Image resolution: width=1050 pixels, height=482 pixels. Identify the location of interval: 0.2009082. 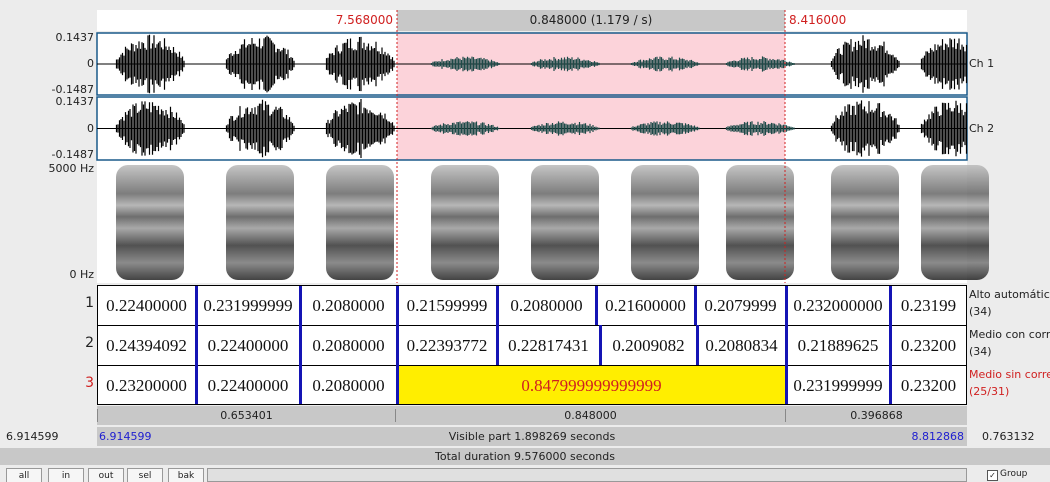
(648, 345).